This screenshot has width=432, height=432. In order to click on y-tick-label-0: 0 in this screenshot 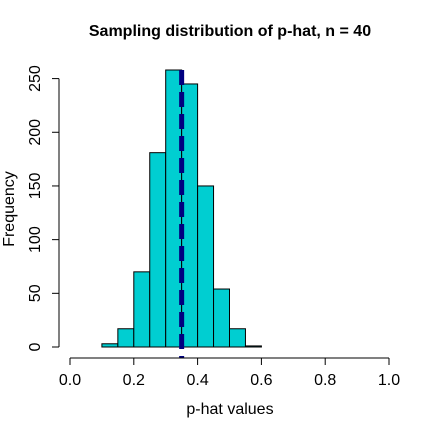, I will do `click(35, 346)`.